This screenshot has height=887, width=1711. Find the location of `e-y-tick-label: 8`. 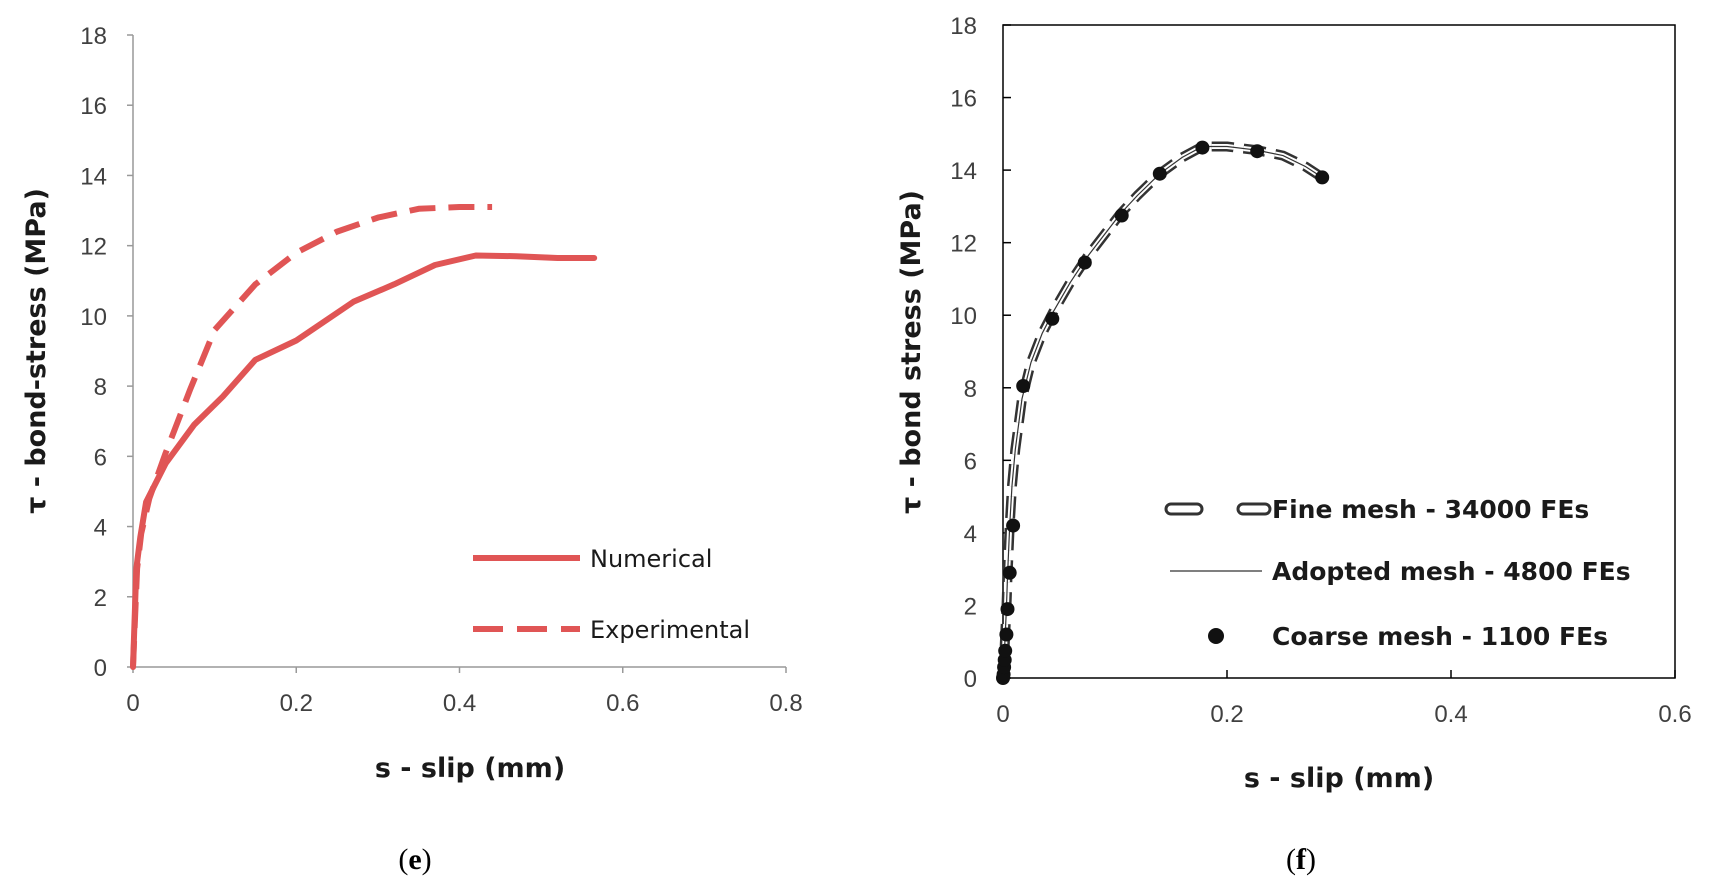

e-y-tick-label: 8 is located at coordinates (100, 387).